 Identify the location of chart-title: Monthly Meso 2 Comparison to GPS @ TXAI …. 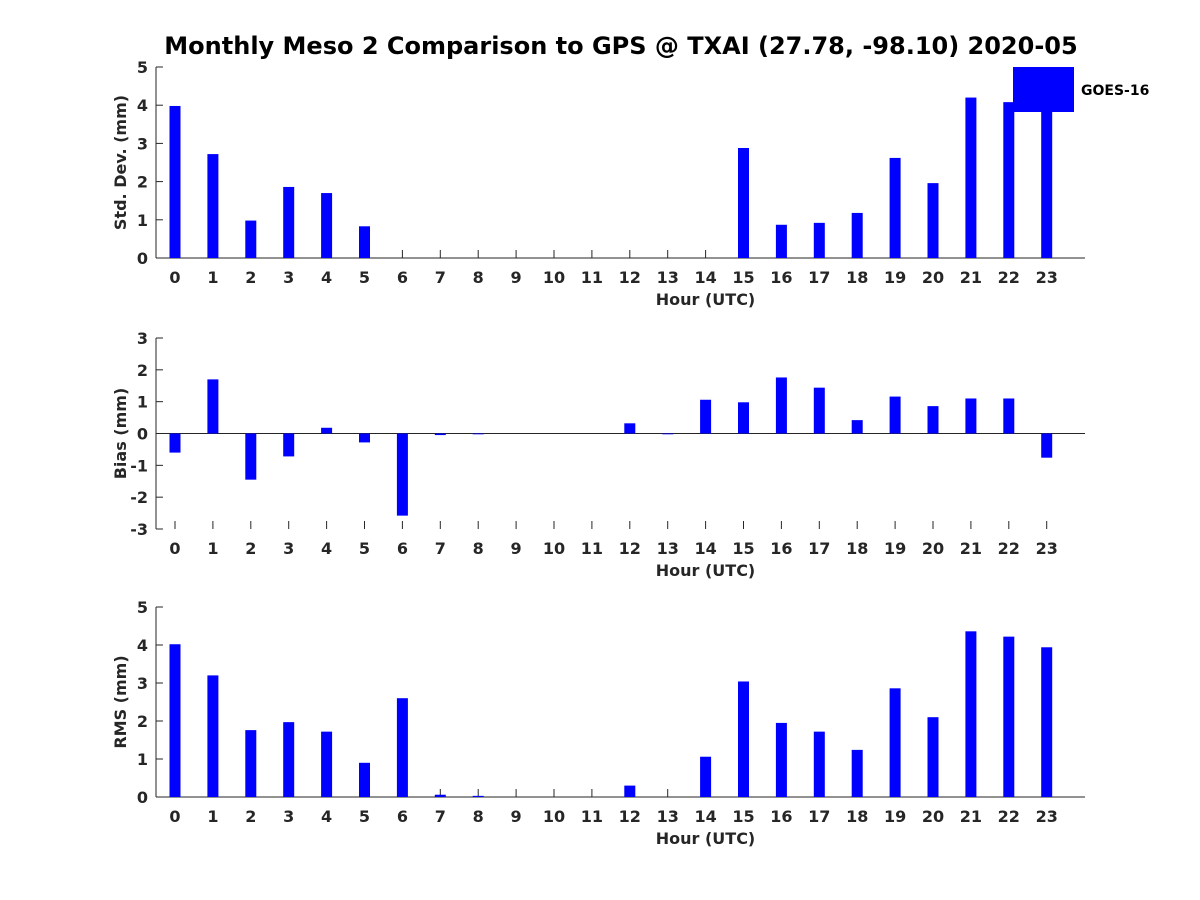
(620, 46).